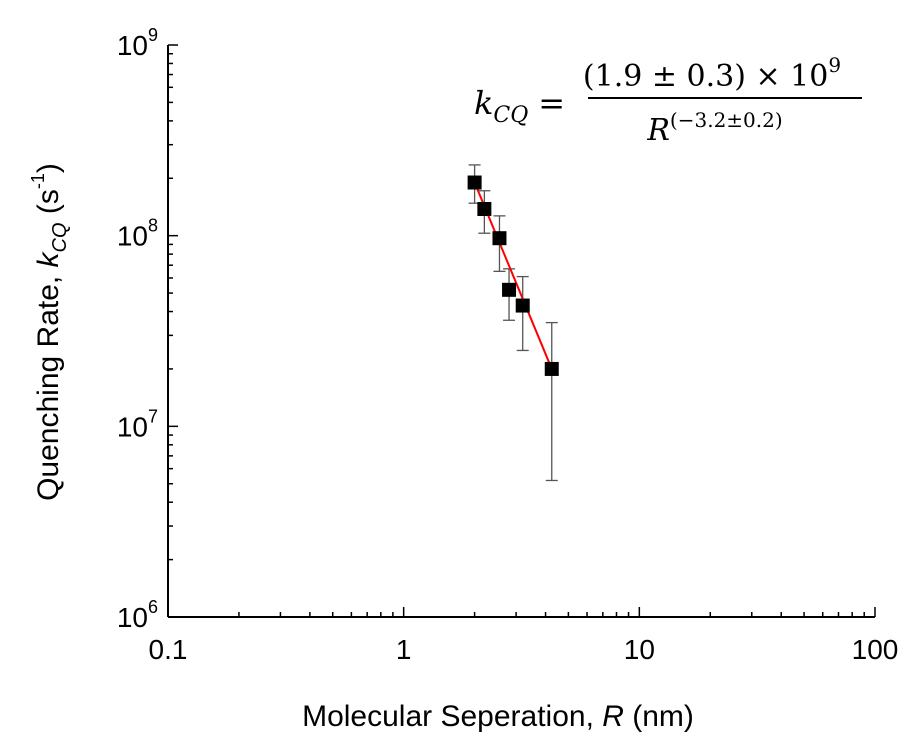  Describe the element at coordinates (137, 424) in the screenshot. I see `y-tick-label: 10⁷` at that location.